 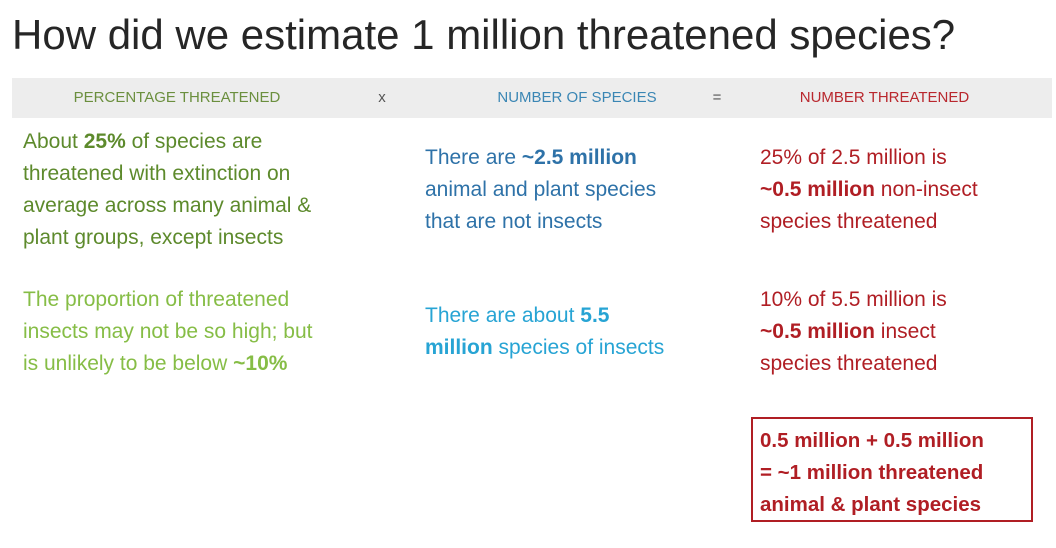 I want to click on header-equals-operator: =, so click(x=717, y=97).